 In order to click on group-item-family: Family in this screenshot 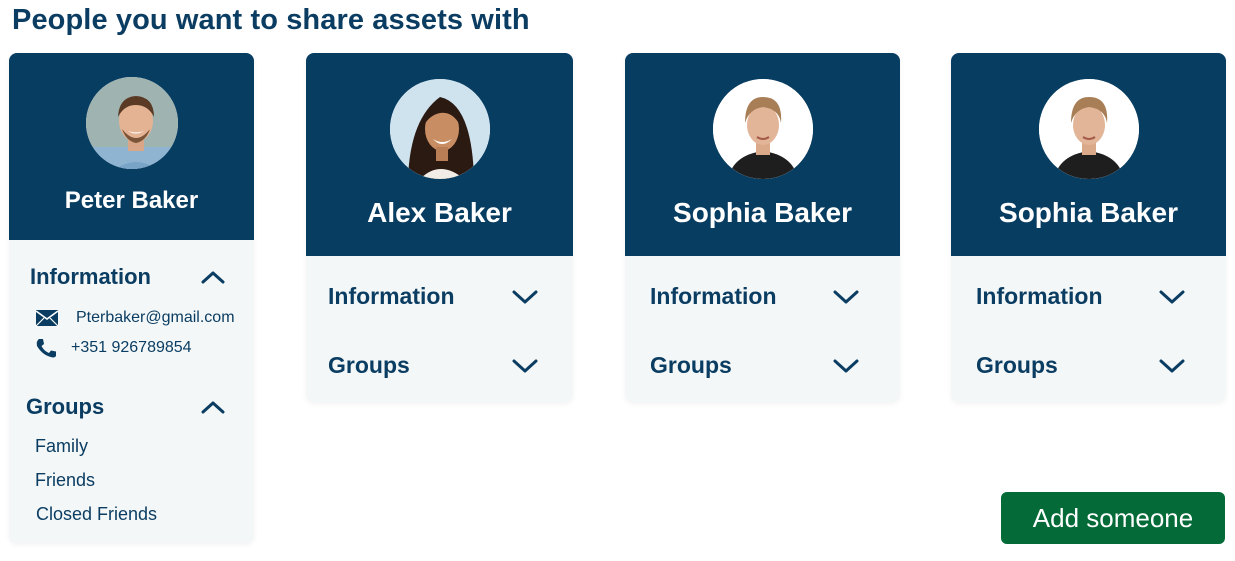, I will do `click(61, 446)`.